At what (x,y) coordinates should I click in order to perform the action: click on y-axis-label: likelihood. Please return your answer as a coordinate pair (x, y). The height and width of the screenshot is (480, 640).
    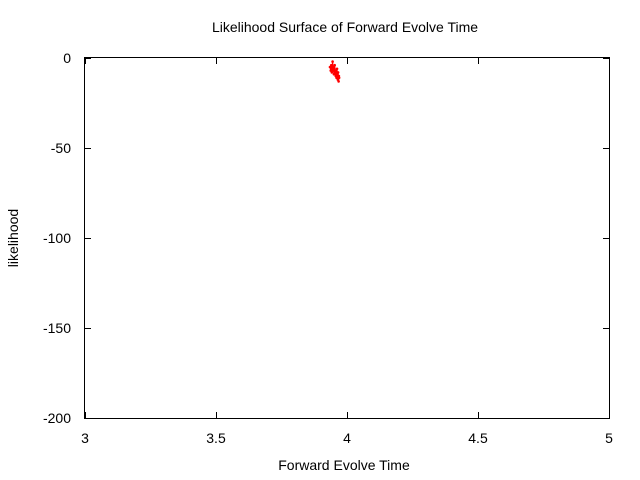
    Looking at the image, I should click on (13, 238).